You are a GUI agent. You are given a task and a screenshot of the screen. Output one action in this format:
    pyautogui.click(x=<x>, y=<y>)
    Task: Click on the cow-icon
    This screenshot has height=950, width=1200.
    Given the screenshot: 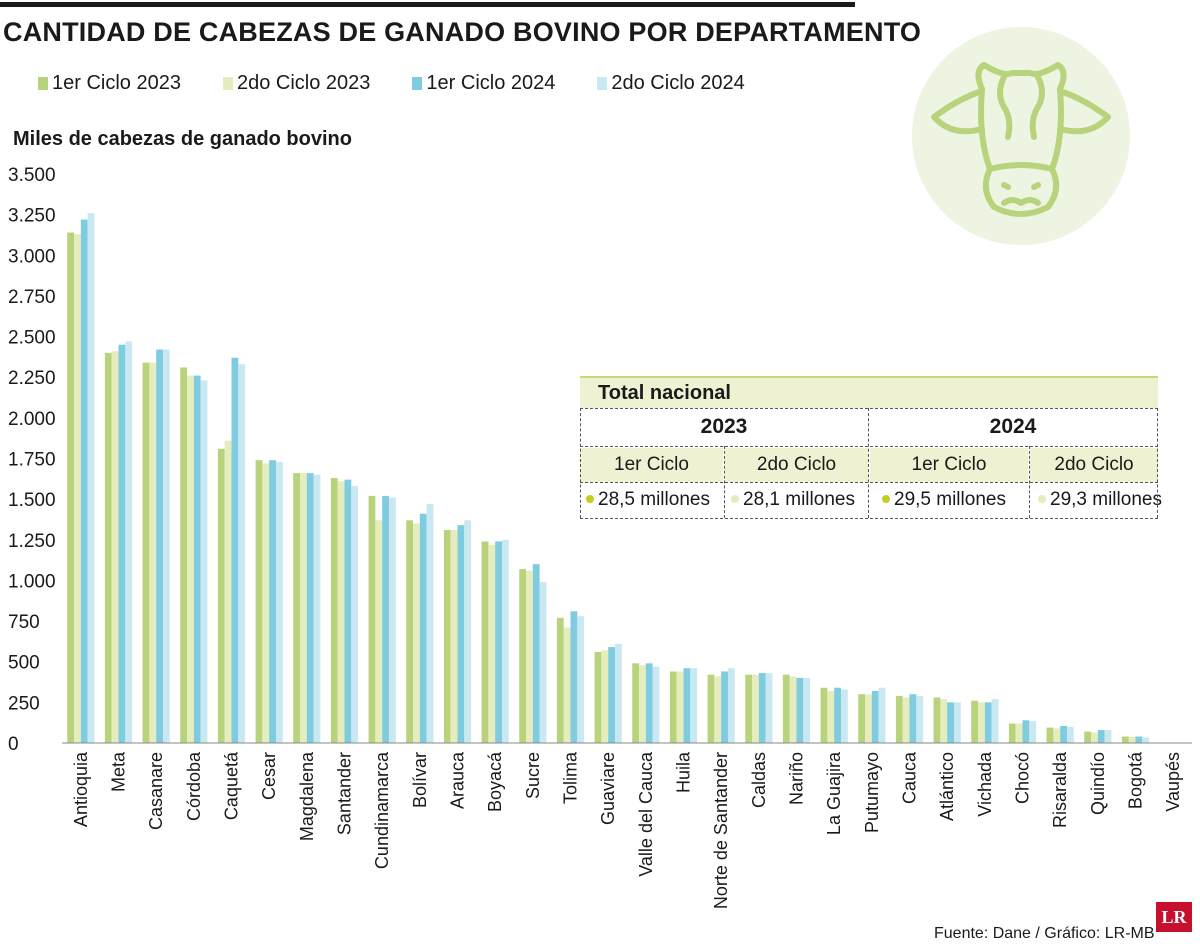 What is the action you would take?
    pyautogui.click(x=1021, y=136)
    